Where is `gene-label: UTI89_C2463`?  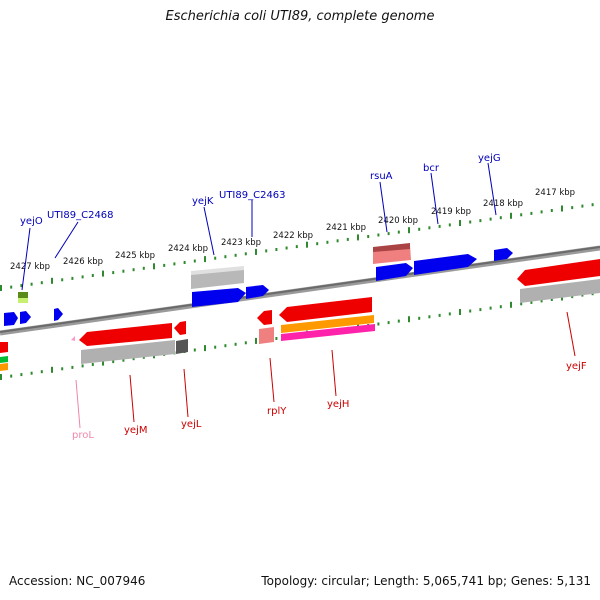
gene-label: UTI89_C2463 is located at coordinates (252, 195).